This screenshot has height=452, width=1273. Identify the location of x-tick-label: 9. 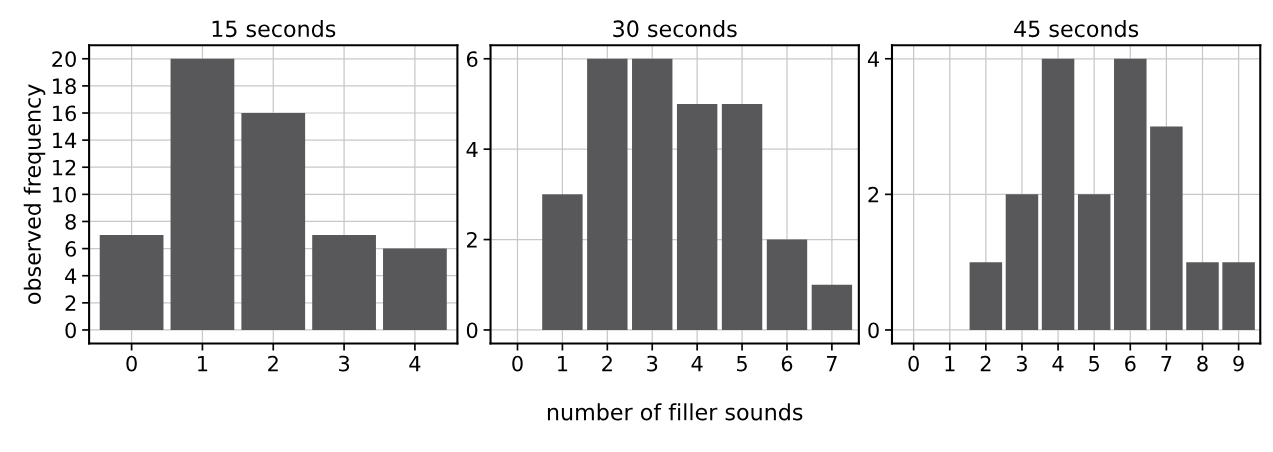
(1238, 363).